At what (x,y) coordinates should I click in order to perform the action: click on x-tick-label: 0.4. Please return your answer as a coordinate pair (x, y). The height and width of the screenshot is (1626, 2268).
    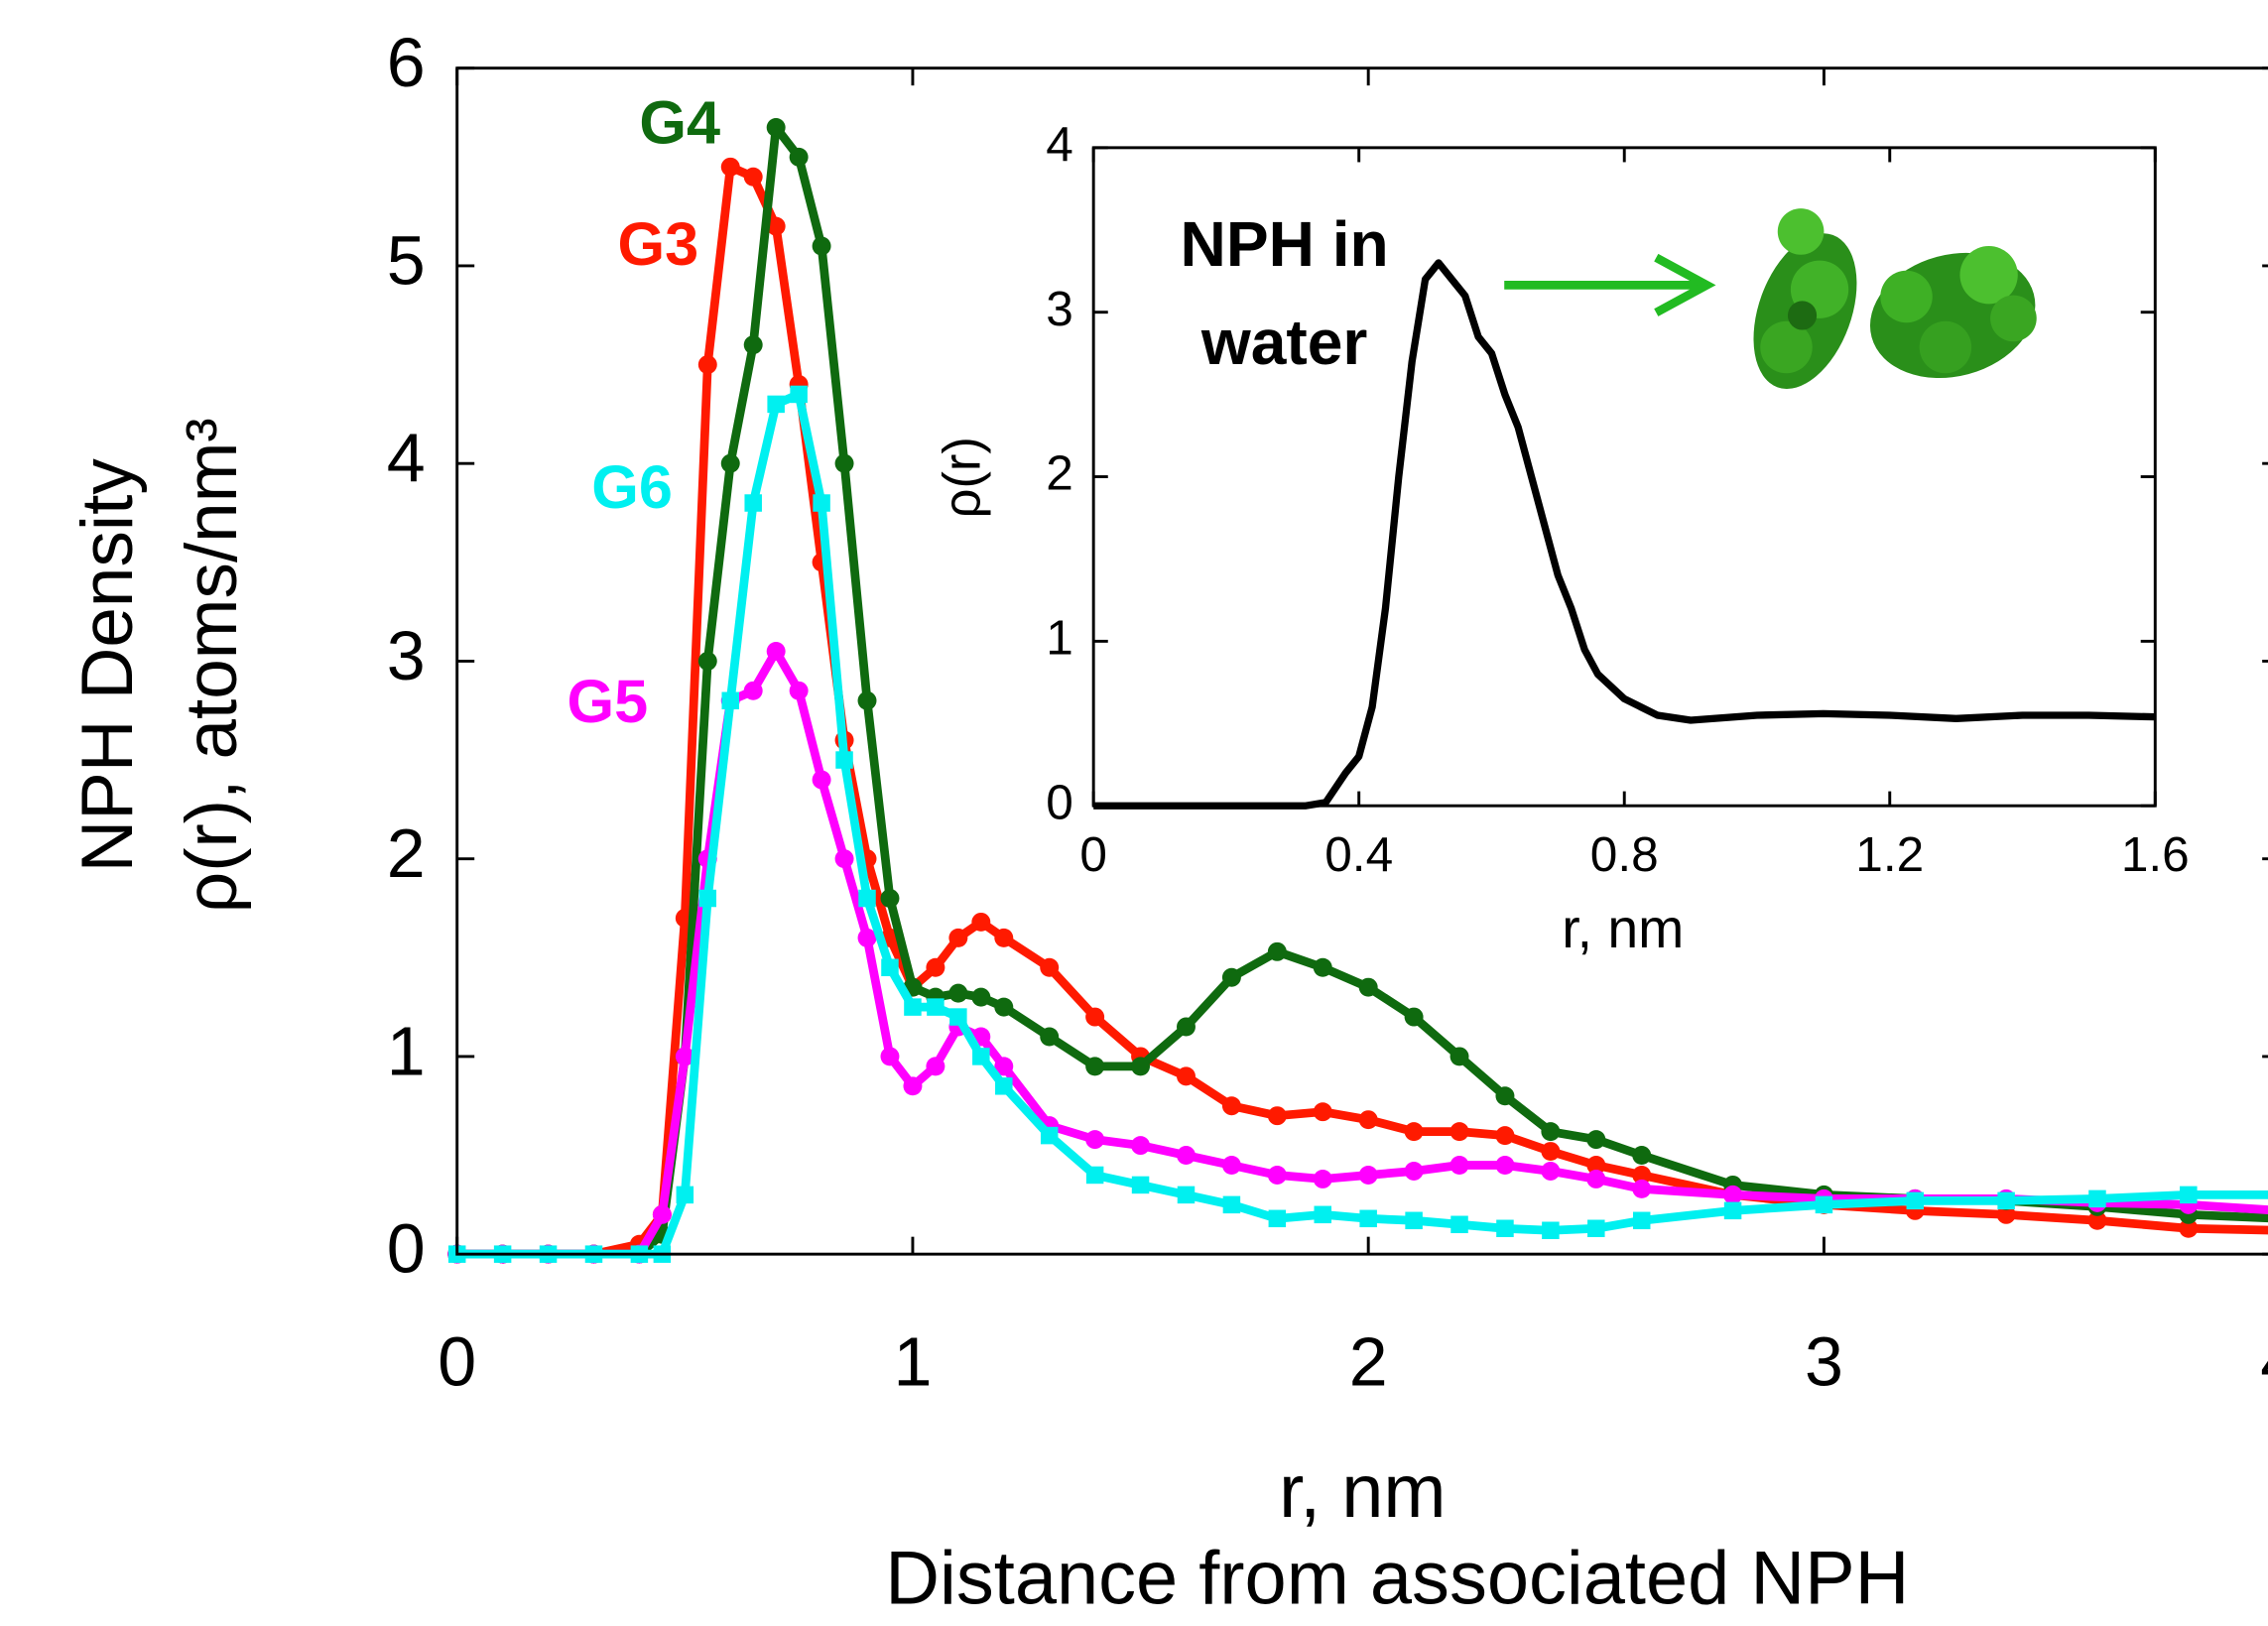
    Looking at the image, I should click on (1358, 854).